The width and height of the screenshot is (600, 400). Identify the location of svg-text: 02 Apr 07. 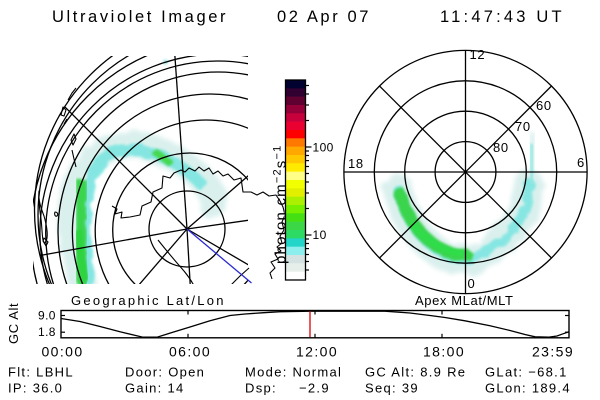
(324, 17).